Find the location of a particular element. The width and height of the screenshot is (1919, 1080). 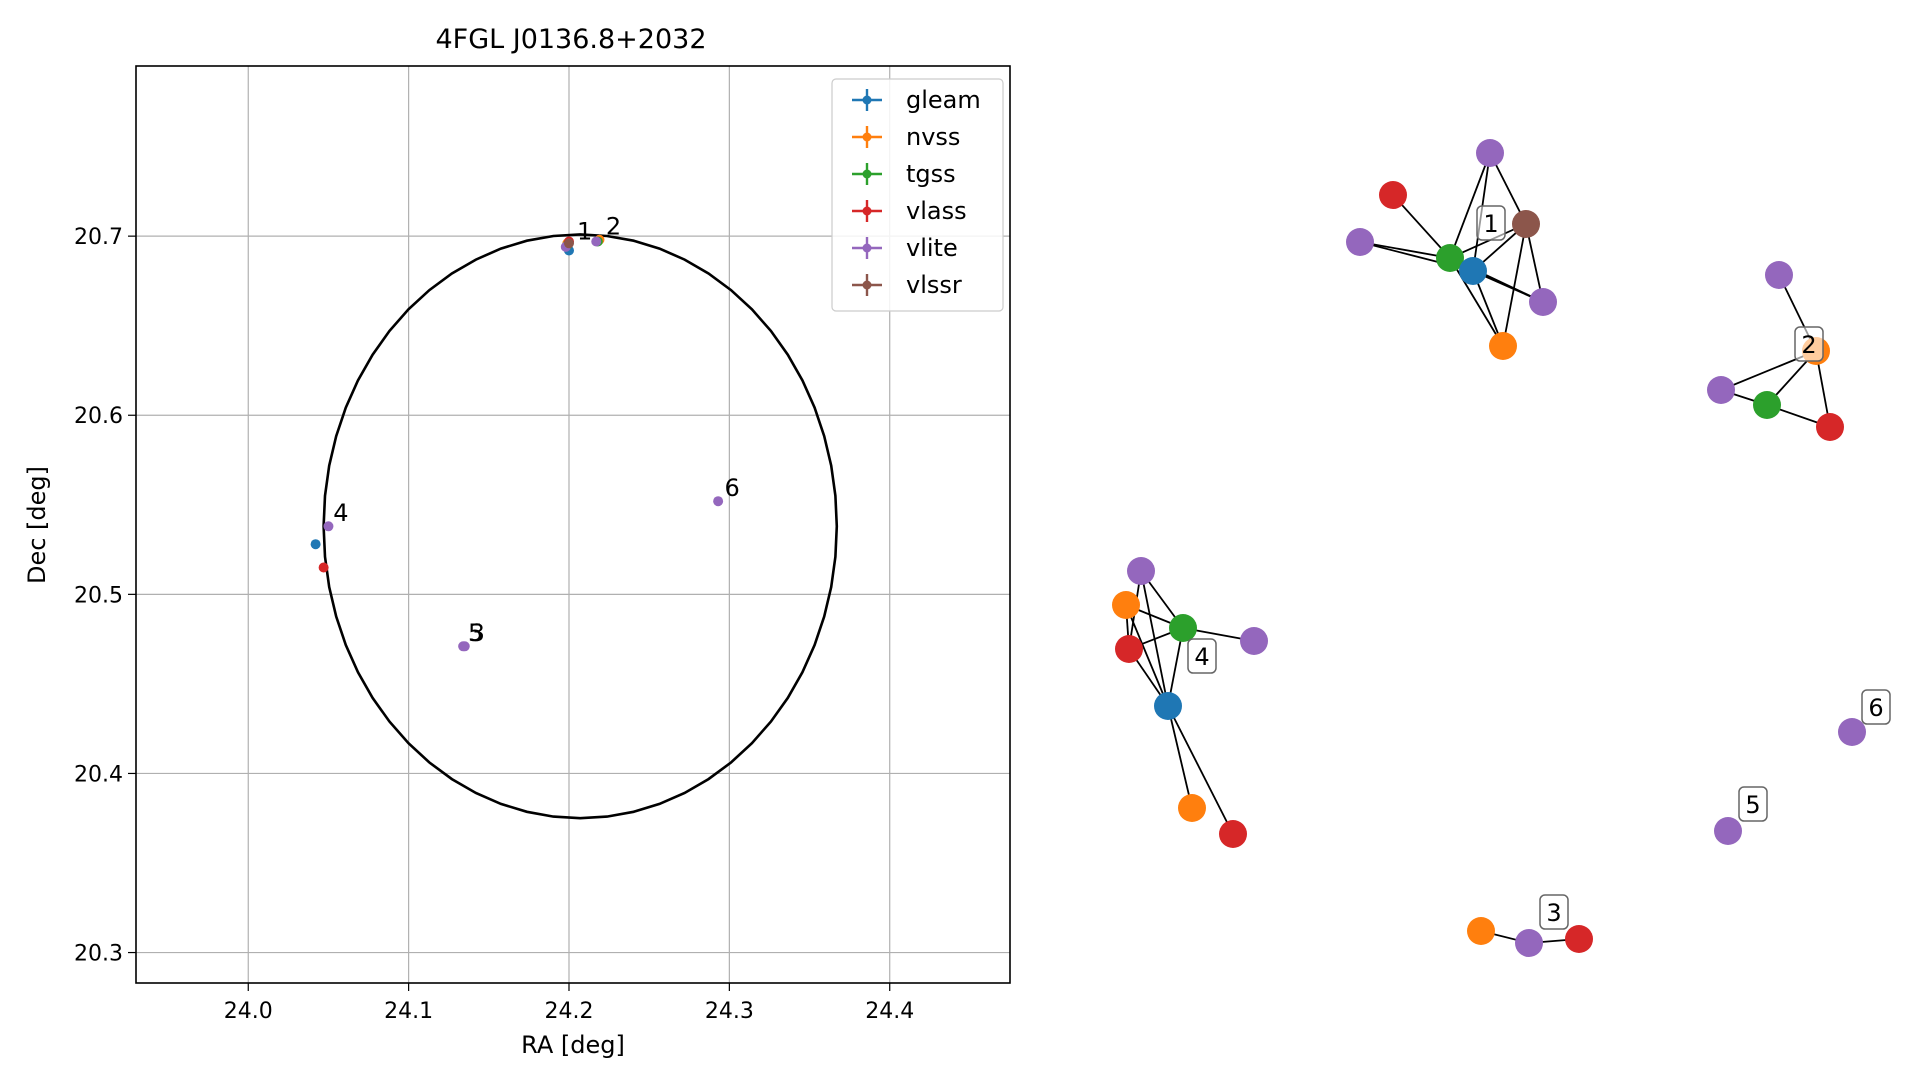

point-annotation: 1 is located at coordinates (584, 232).